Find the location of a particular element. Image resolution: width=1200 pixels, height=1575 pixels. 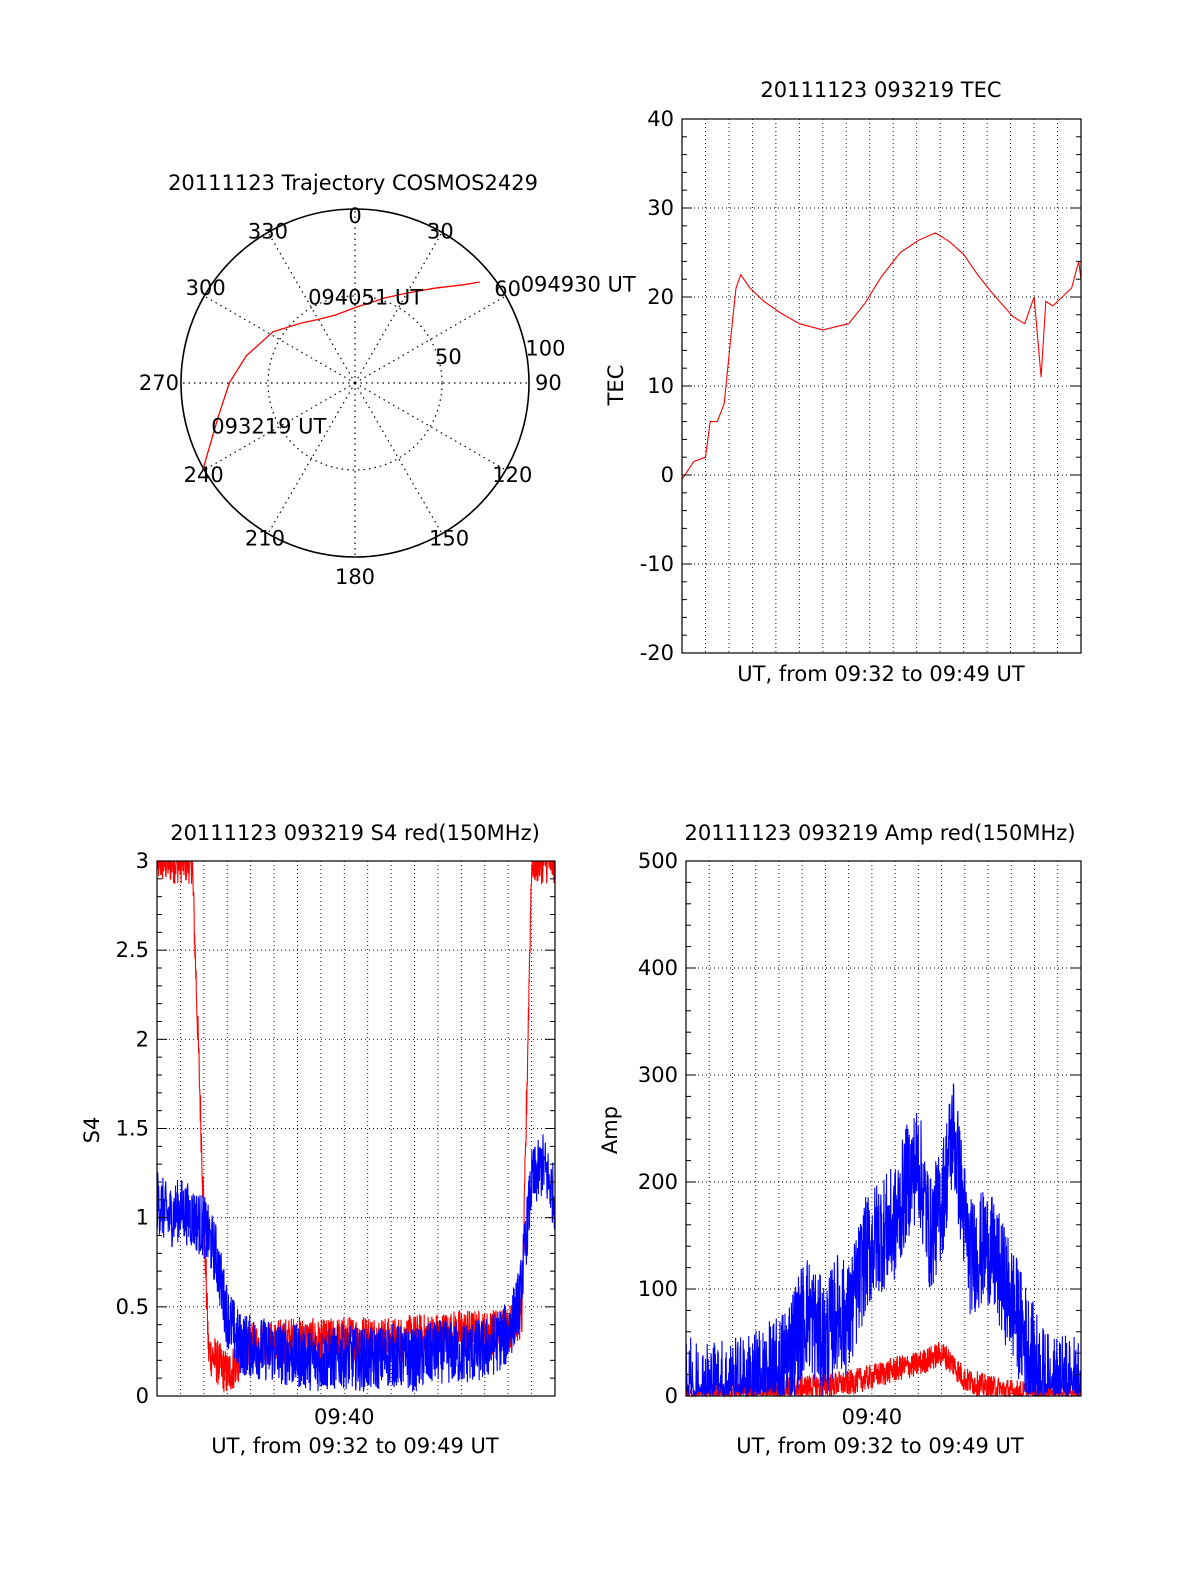

s4-series is located at coordinates (356, 1126).